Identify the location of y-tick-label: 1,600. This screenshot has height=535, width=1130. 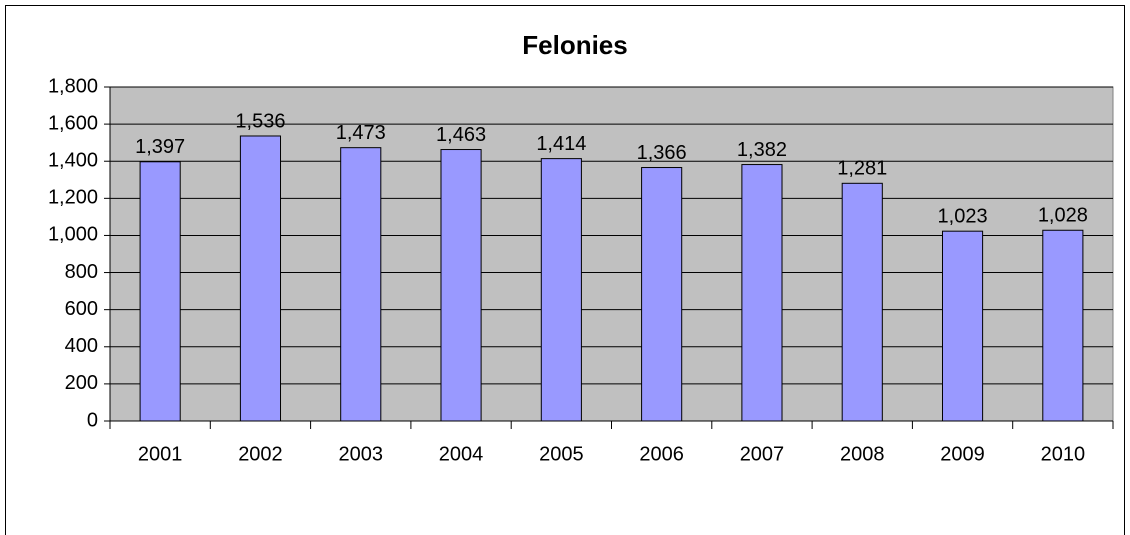
(73, 123).